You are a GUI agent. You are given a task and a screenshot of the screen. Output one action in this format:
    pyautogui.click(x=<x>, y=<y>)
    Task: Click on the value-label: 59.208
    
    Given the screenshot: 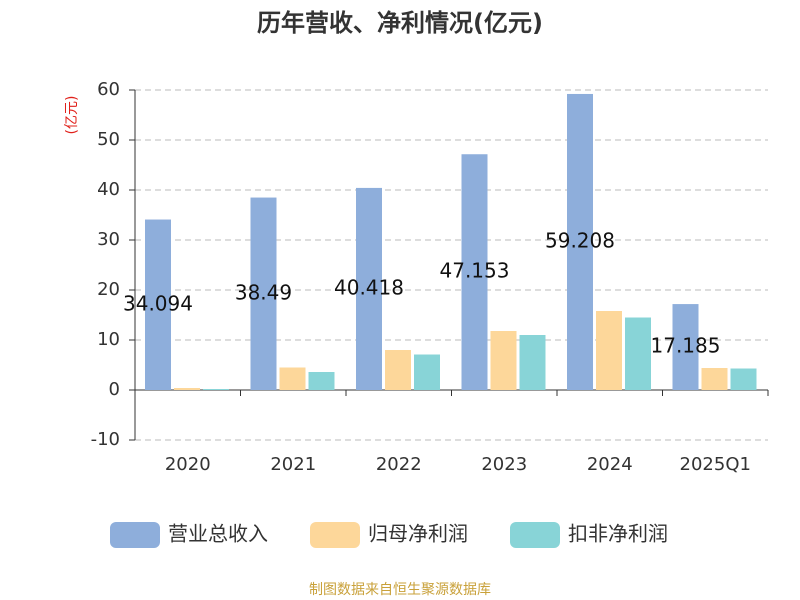 What is the action you would take?
    pyautogui.click(x=580, y=240)
    